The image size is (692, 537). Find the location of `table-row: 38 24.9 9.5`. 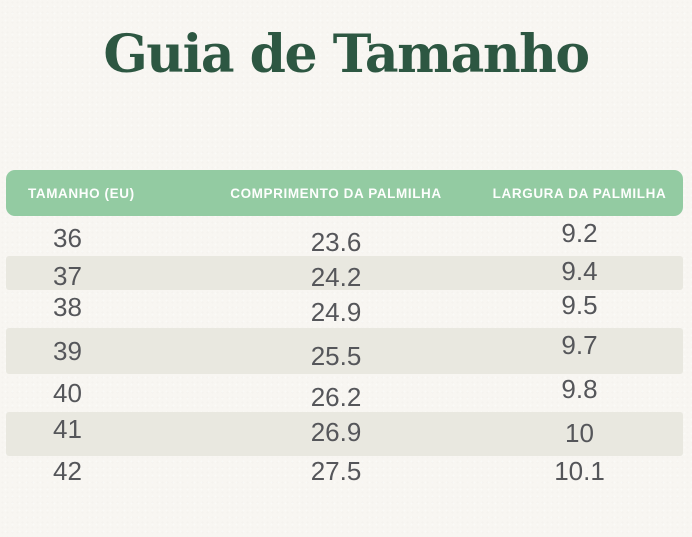

table-row: 38 24.9 9.5 is located at coordinates (344, 309).